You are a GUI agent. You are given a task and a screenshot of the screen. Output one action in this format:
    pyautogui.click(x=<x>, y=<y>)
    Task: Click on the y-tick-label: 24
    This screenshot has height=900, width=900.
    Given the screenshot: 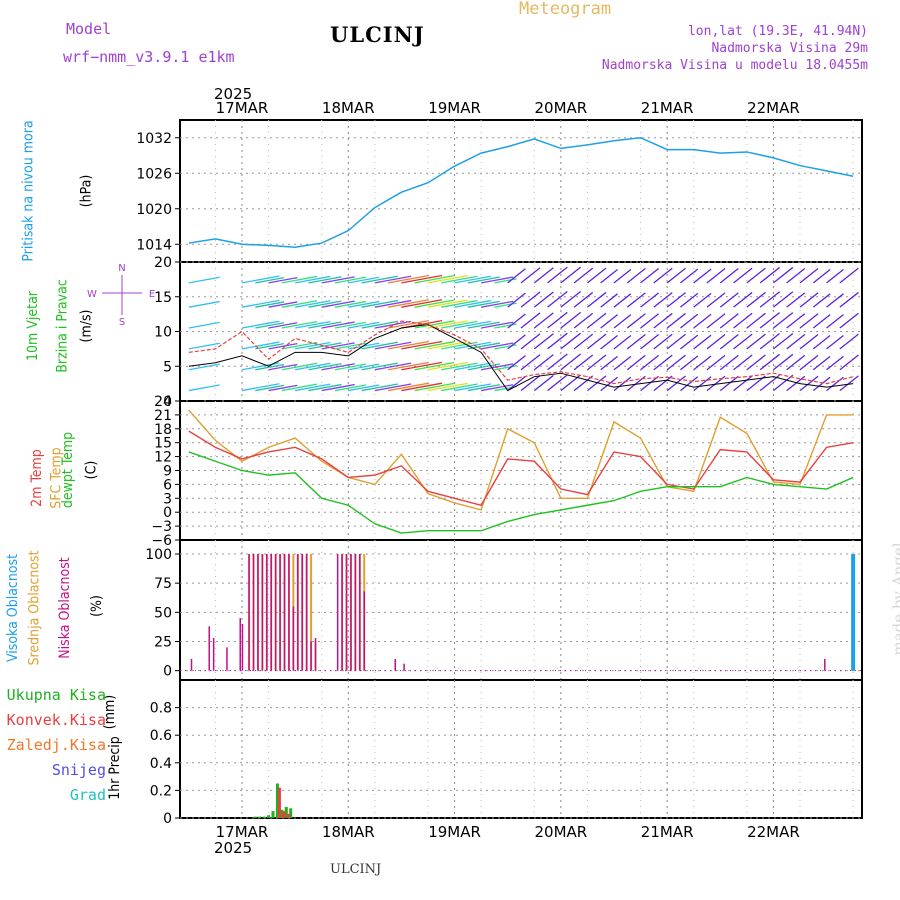 What is the action you would take?
    pyautogui.click(x=163, y=402)
    